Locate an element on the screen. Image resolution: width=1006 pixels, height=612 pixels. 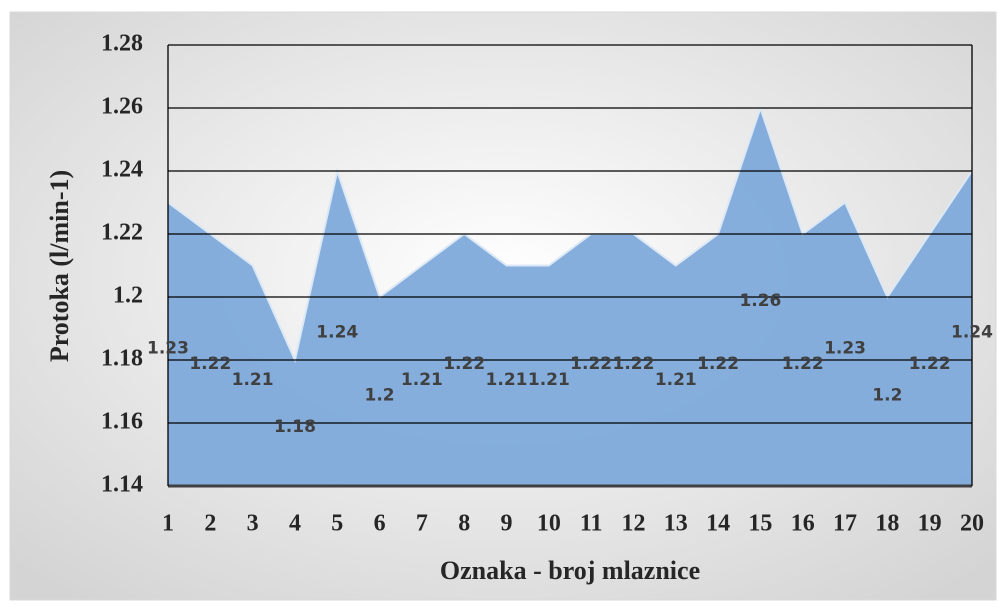
x-tick-label: 13 is located at coordinates (676, 524).